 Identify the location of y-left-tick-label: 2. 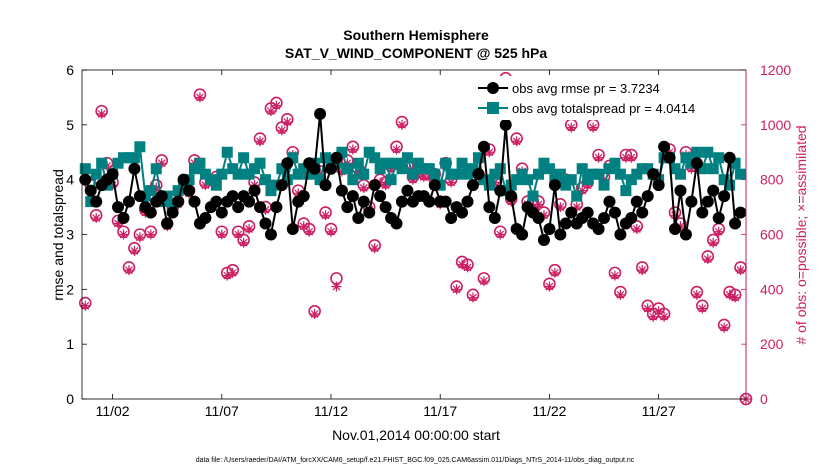
(70, 289).